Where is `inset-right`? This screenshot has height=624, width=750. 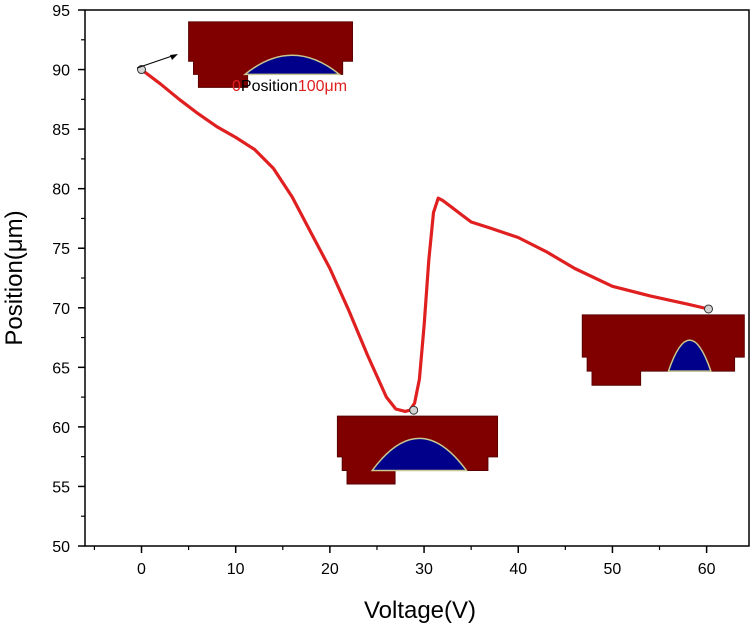
inset-right is located at coordinates (663, 350).